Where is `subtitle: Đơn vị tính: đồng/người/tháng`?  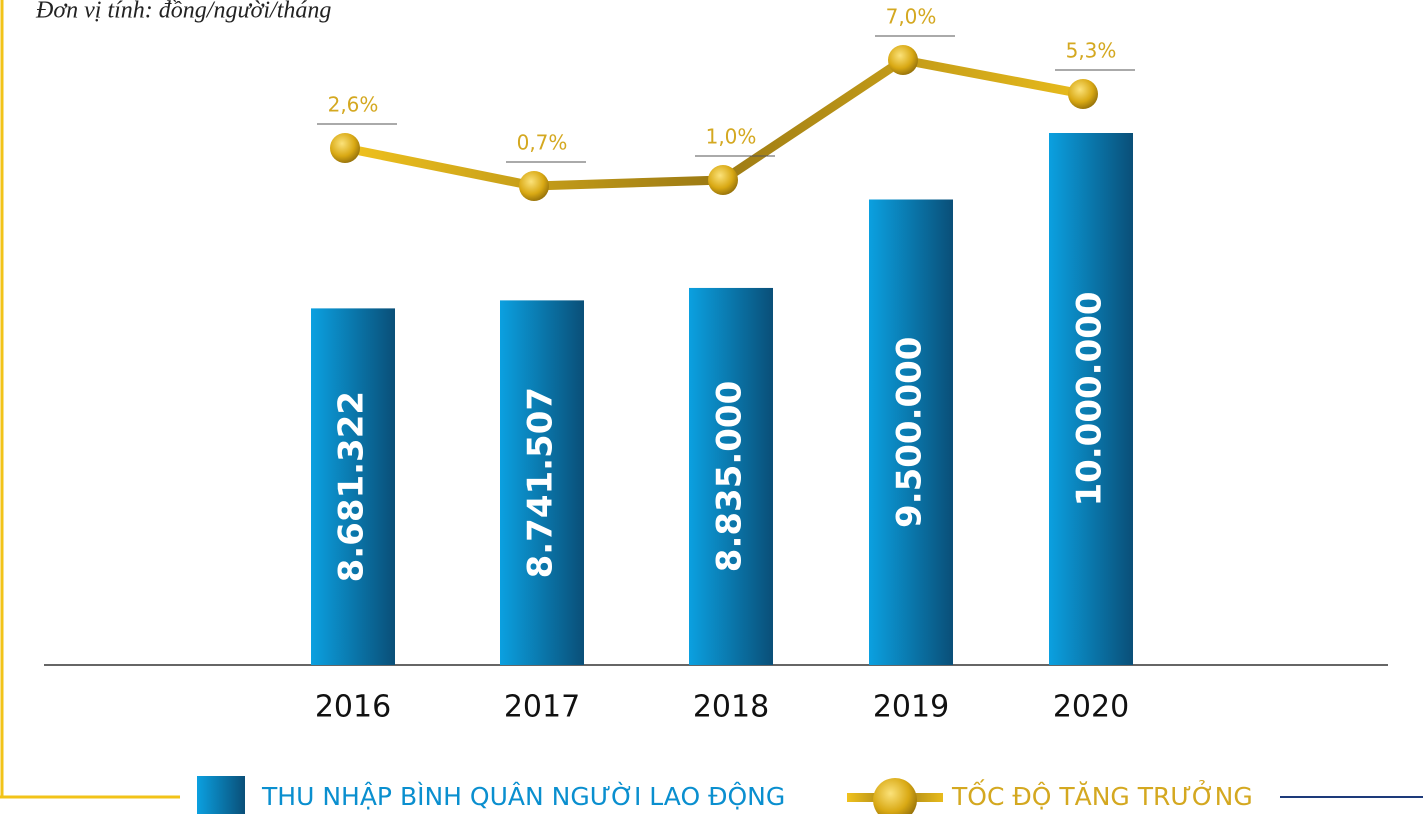
subtitle: Đơn vị tính: đồng/người/tháng is located at coordinates (183, 12).